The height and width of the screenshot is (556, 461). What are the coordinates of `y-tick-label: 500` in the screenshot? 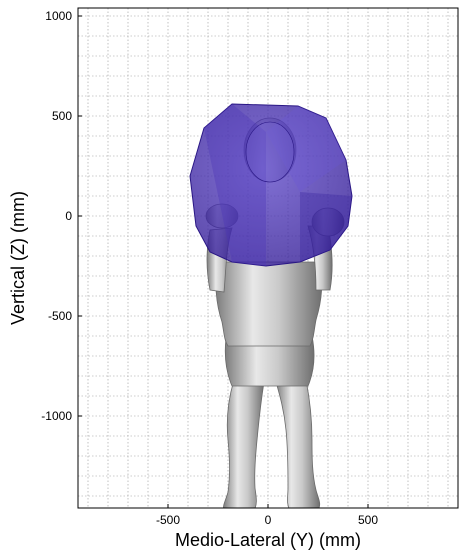 It's located at (62, 116).